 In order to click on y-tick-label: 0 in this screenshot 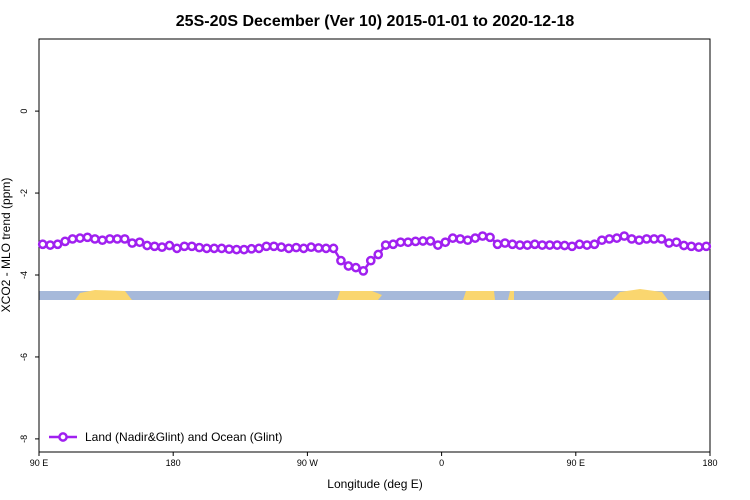, I will do `click(24, 111)`.